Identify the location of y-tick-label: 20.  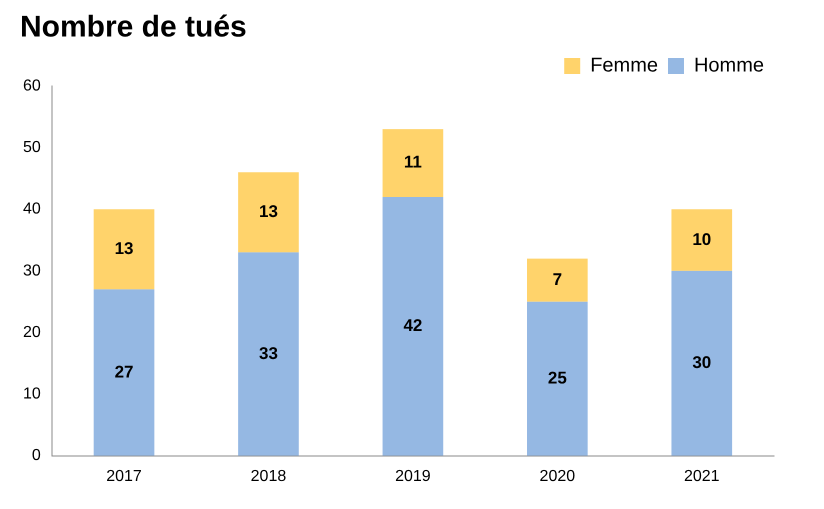
(32, 332).